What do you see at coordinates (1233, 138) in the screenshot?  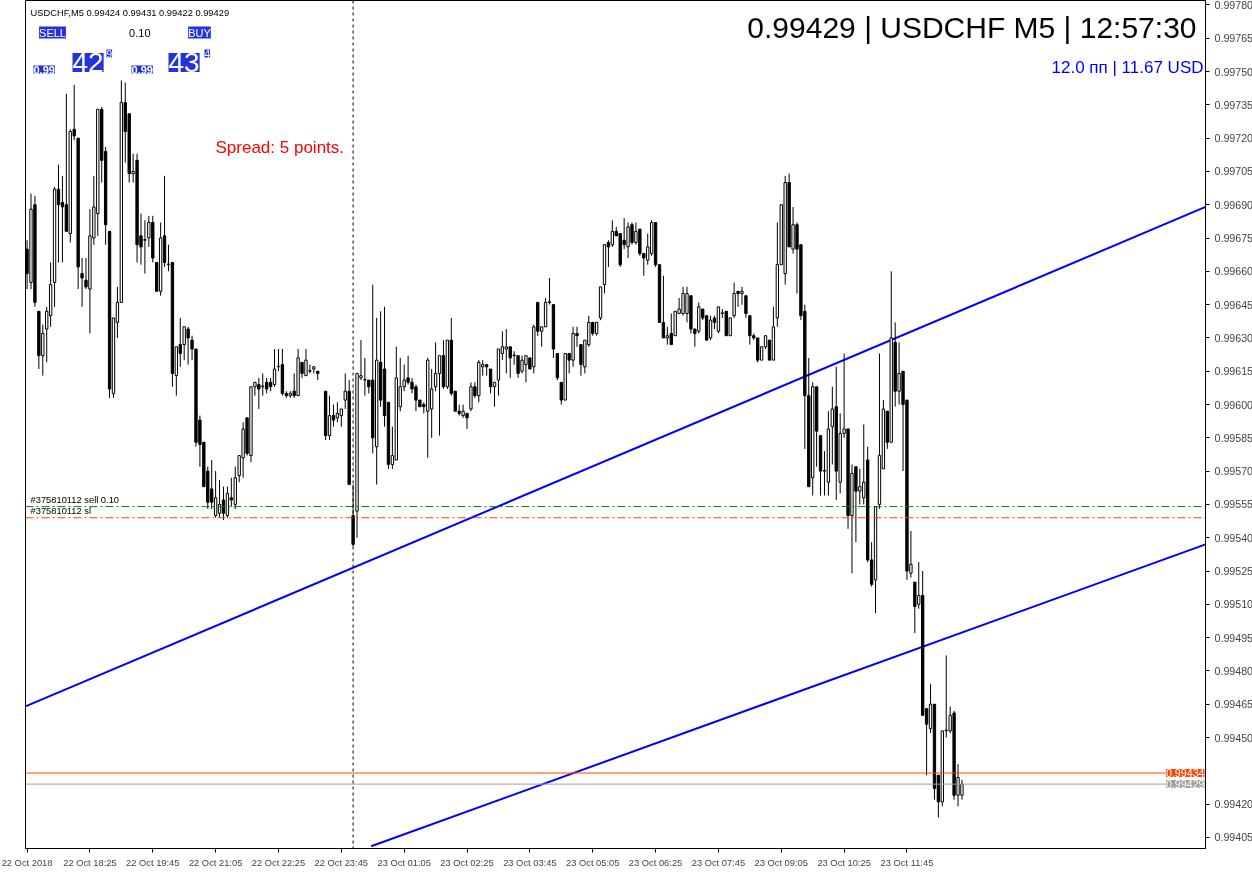 I see `y-tick-label: 0.99720` at bounding box center [1233, 138].